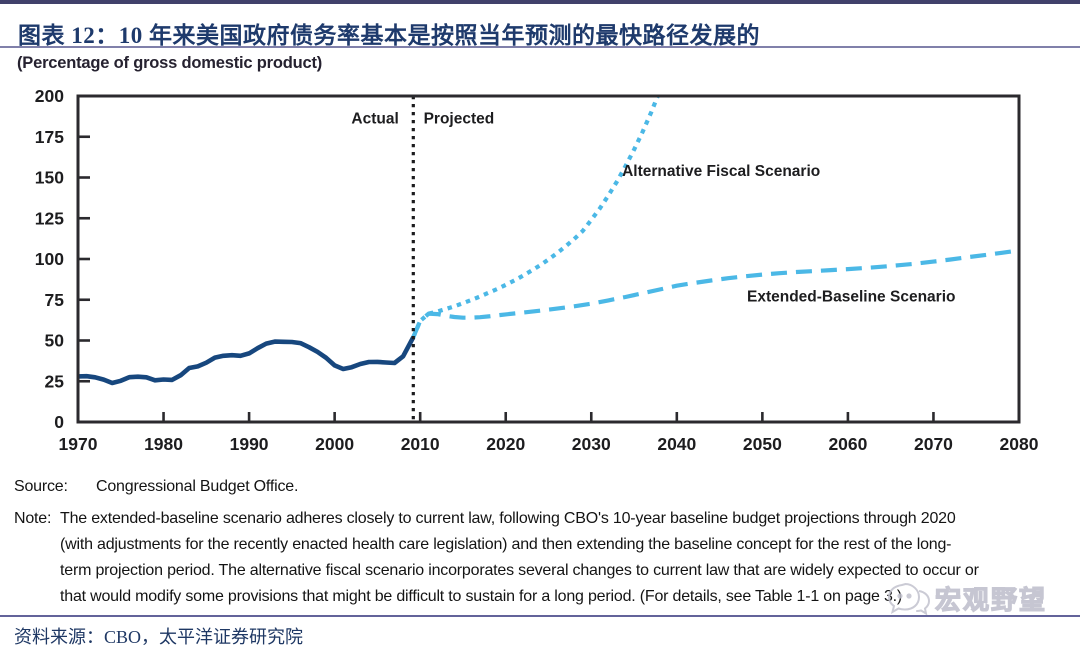 This screenshot has height=651, width=1080. I want to click on chart-annotation: Alternative Fiscal Scenario, so click(721, 171).